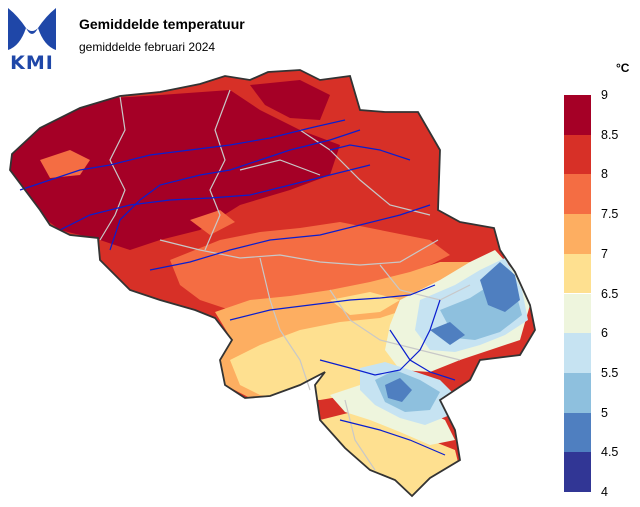 This screenshot has height=507, width=640. What do you see at coordinates (604, 412) in the screenshot?
I see `legend-label: 5` at bounding box center [604, 412].